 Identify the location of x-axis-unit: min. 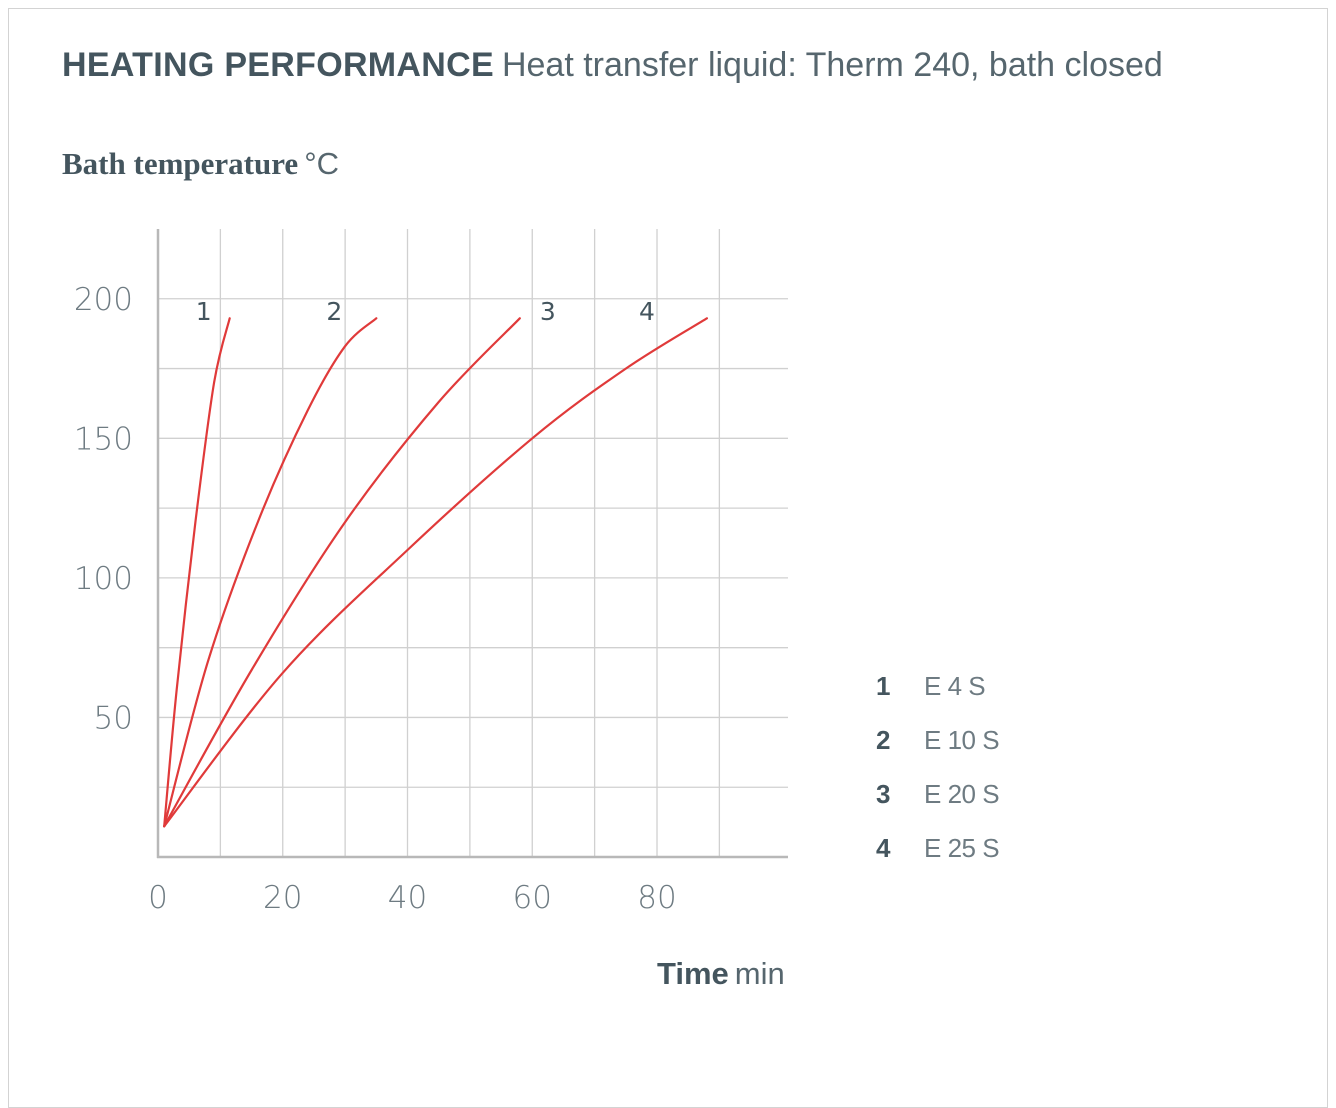
(759, 973).